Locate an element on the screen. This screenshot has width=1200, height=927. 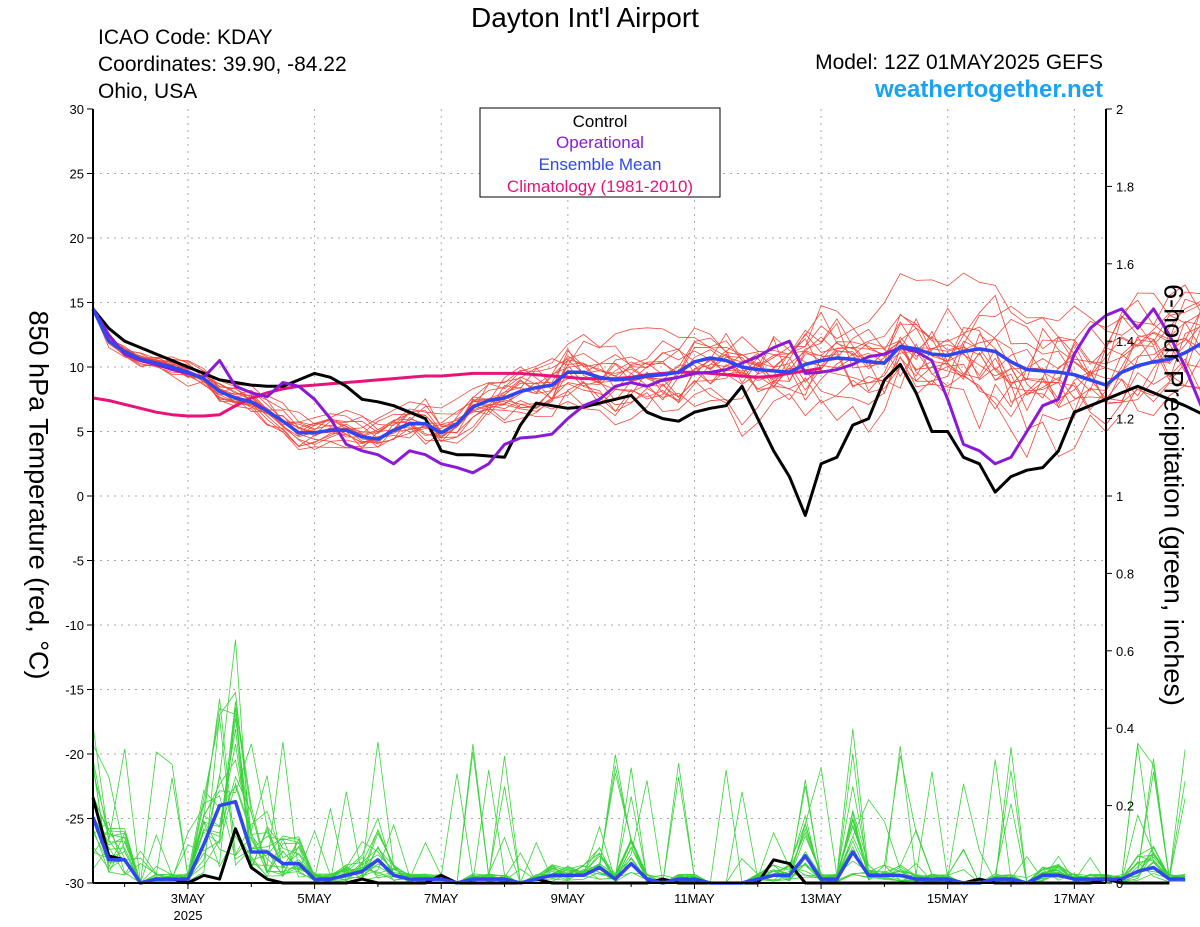
y-axis-right-label: 6-hour Precipitation (green, inches) is located at coordinates (1173, 495).